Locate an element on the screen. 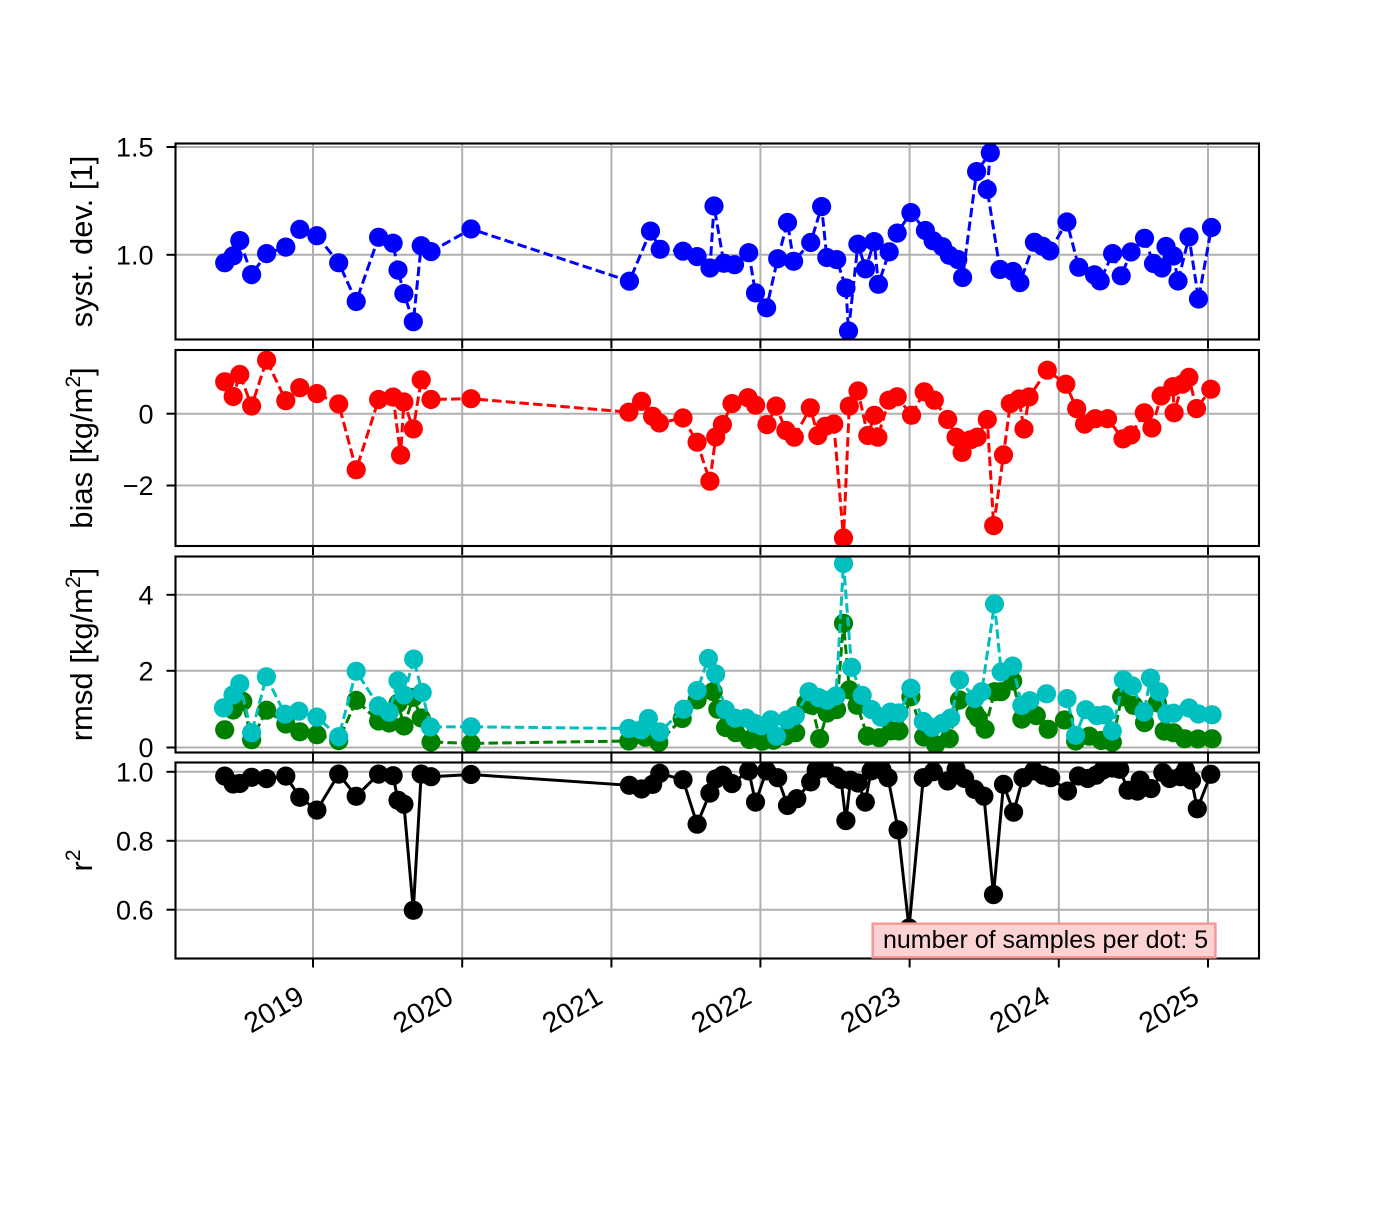 The width and height of the screenshot is (1400, 1205). svg-text: 0.6 is located at coordinates (135, 910).